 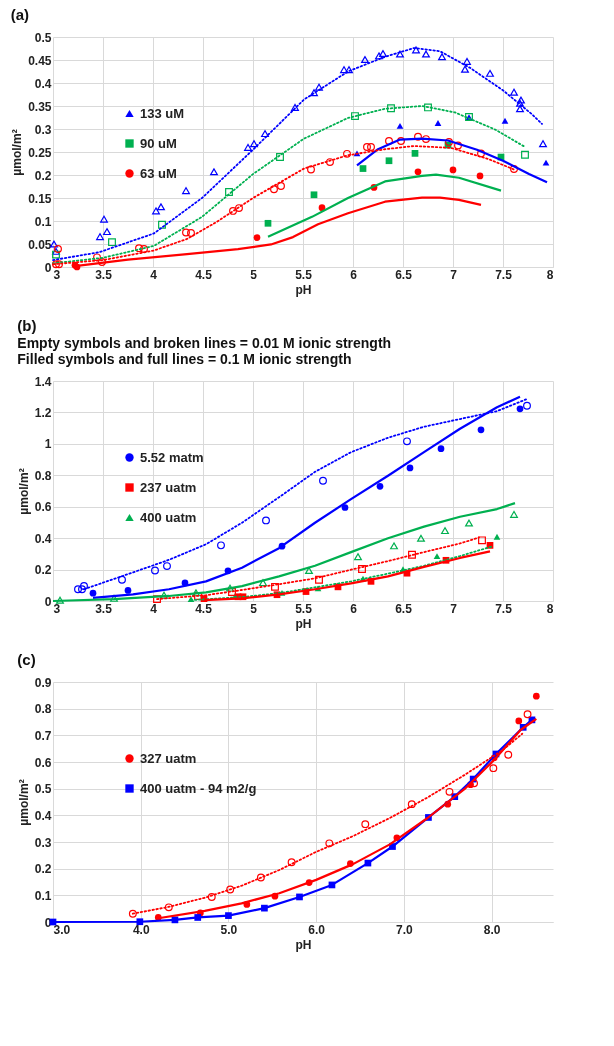 What do you see at coordinates (48, 444) in the screenshot?
I see `y-tick-label: 1` at bounding box center [48, 444].